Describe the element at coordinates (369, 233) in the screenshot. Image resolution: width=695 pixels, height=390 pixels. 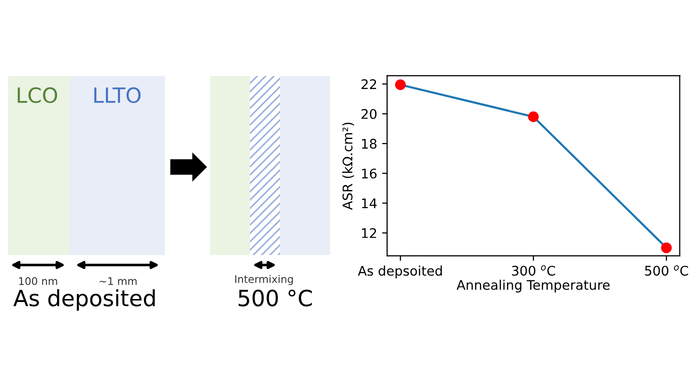
I see `y-tick-label: 12` at that location.